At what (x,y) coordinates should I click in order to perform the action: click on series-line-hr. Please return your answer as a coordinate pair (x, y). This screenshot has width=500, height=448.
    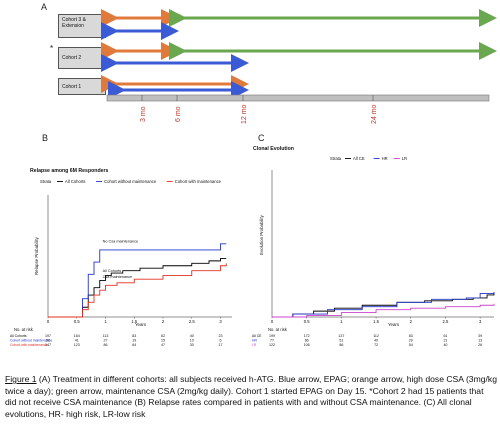
    Looking at the image, I should click on (383, 305).